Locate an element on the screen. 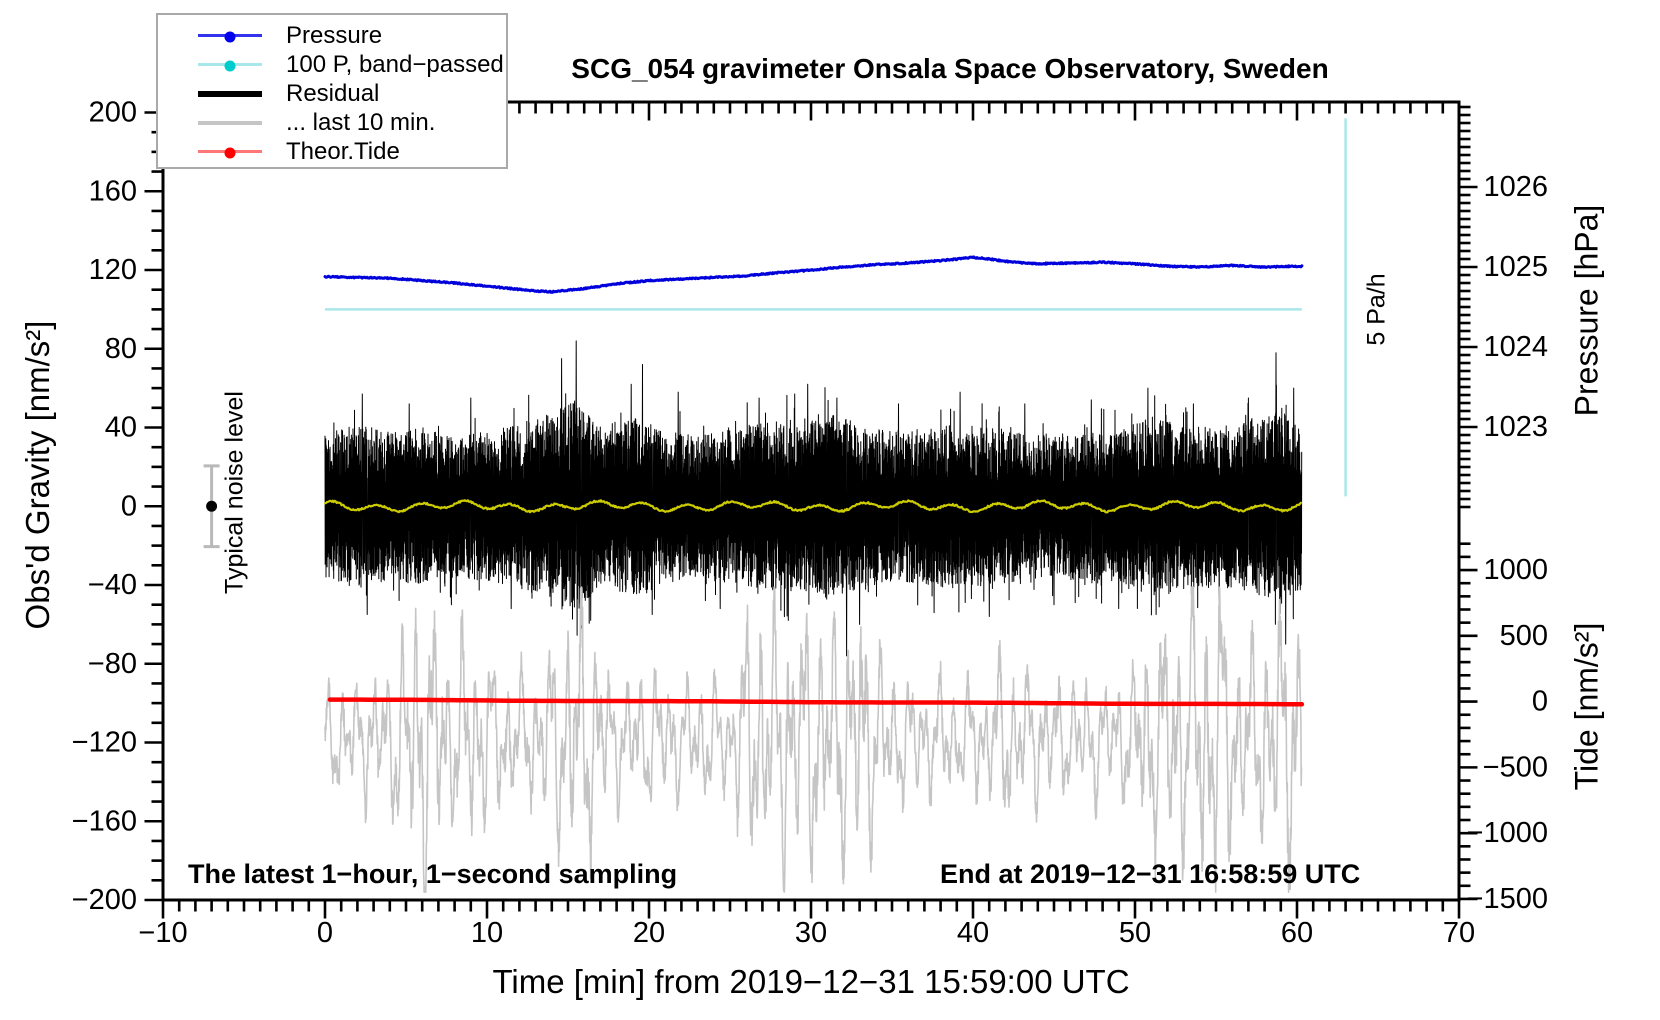  sampling-annotation: The latest 1−hour, 1−second sampling is located at coordinates (433, 874).